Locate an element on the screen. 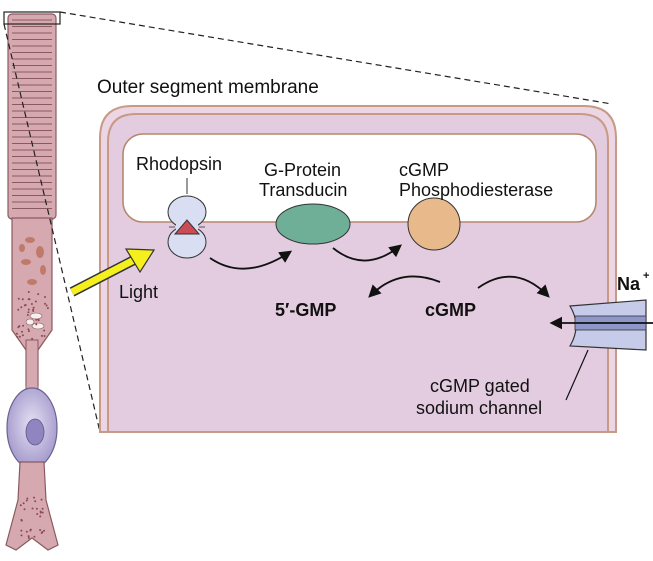 Image resolution: width=653 pixels, height=561 pixels. rod-cell is located at coordinates (32, 282).